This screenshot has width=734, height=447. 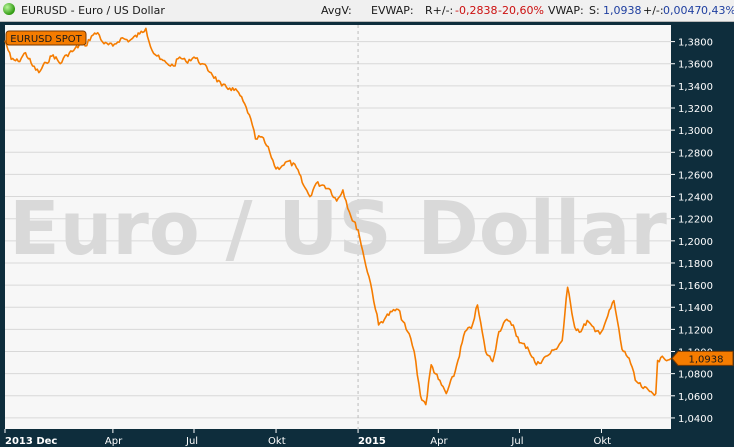 I want to click on last-value-tag: 1,0938, so click(x=702, y=358).